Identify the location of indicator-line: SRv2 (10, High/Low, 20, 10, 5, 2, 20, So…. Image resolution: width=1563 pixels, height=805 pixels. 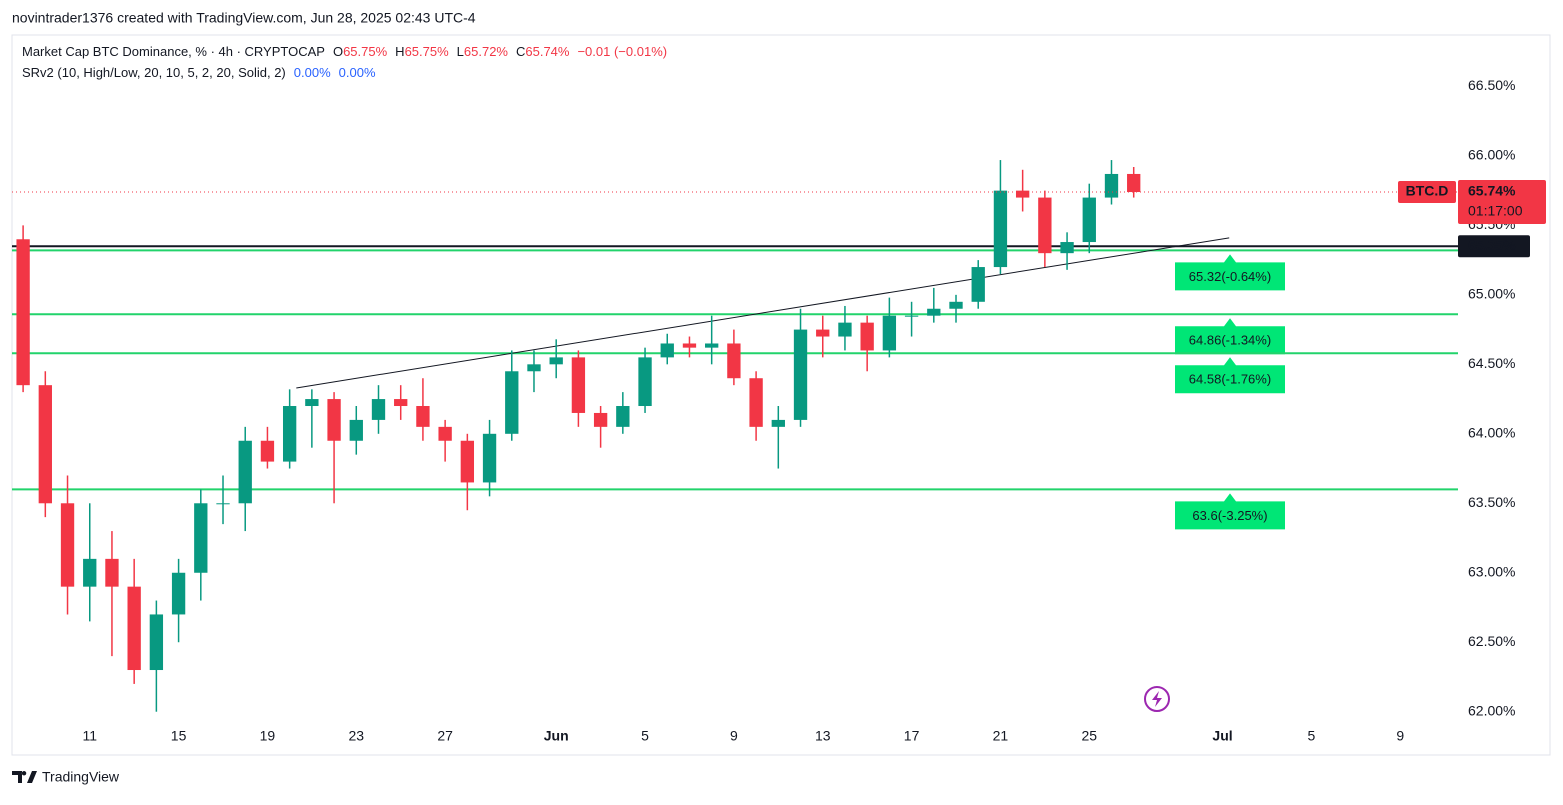
(199, 72).